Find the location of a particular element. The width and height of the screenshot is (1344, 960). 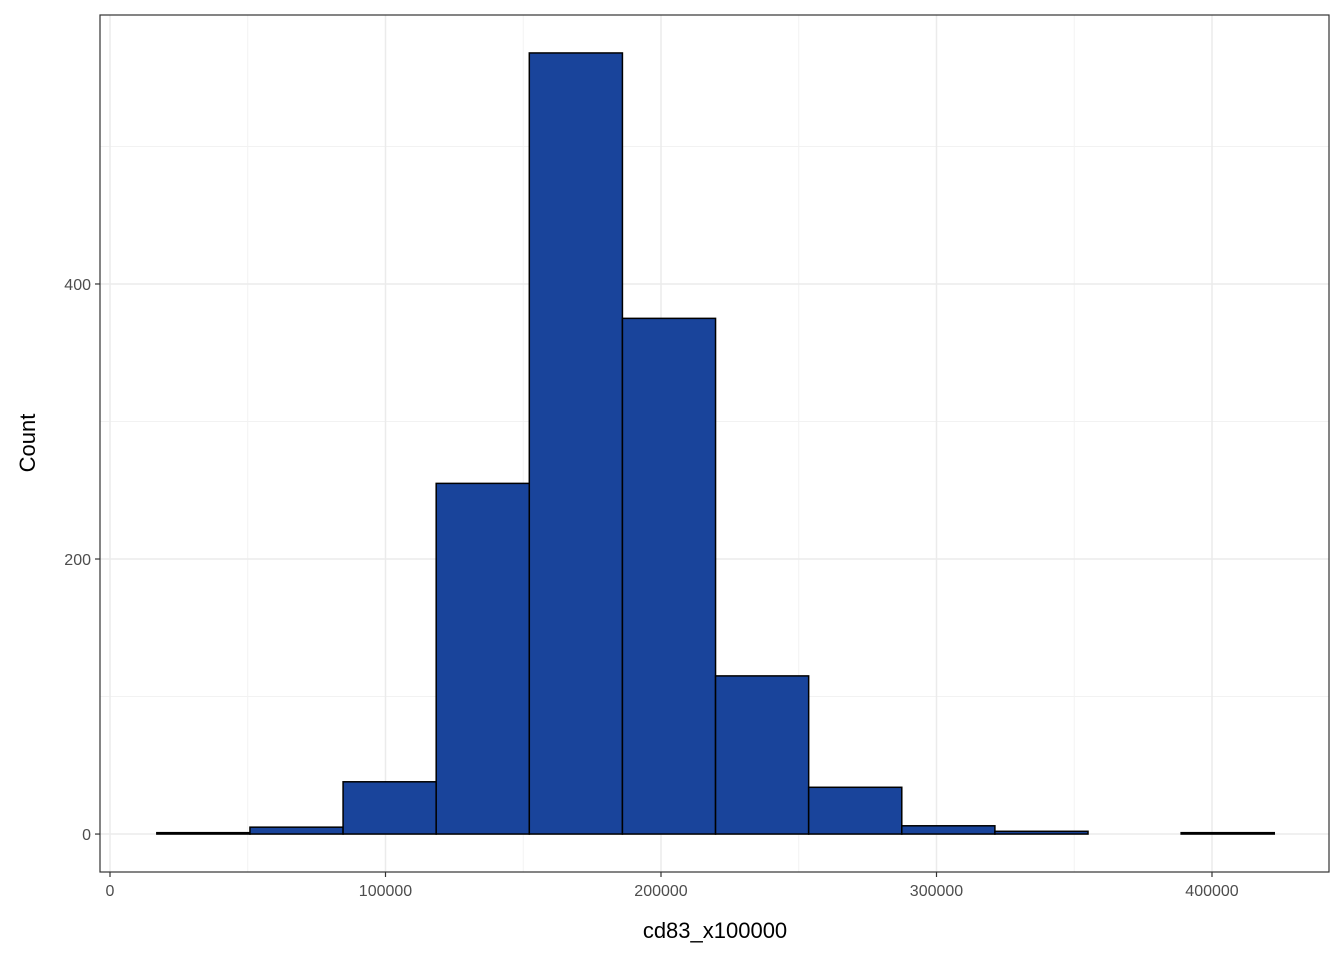

y-axis-title: Count is located at coordinates (27, 443).